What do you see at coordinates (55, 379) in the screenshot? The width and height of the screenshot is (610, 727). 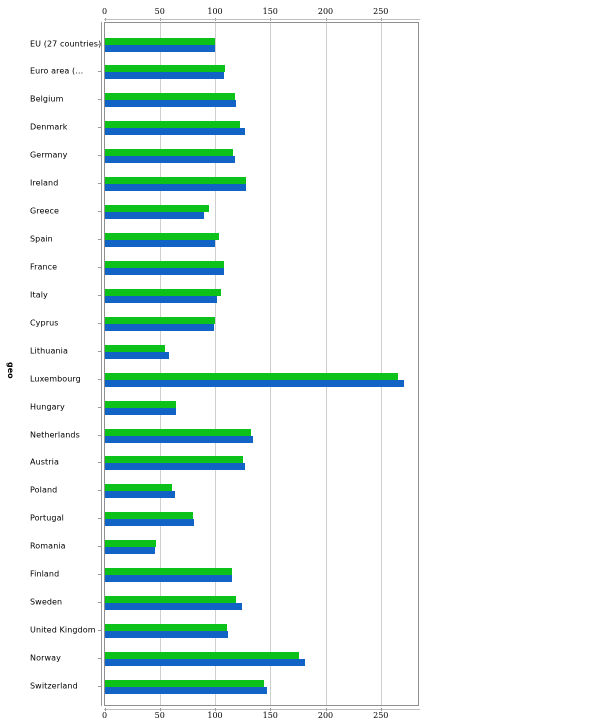 I see `category-label: Luxembourg` at bounding box center [55, 379].